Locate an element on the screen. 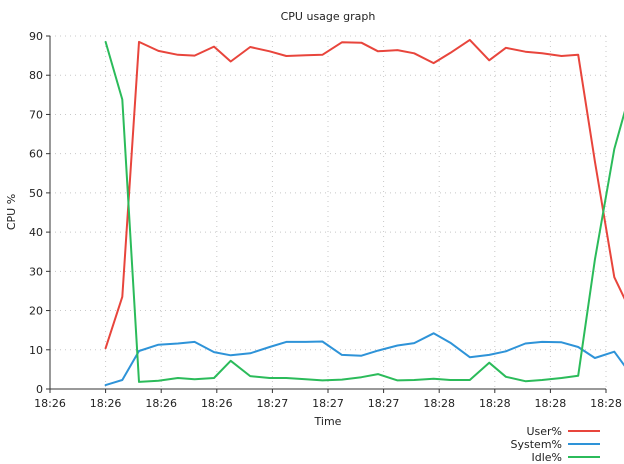 Image resolution: width=624 pixels, height=464 pixels. legend-label-system: System% is located at coordinates (536, 444).